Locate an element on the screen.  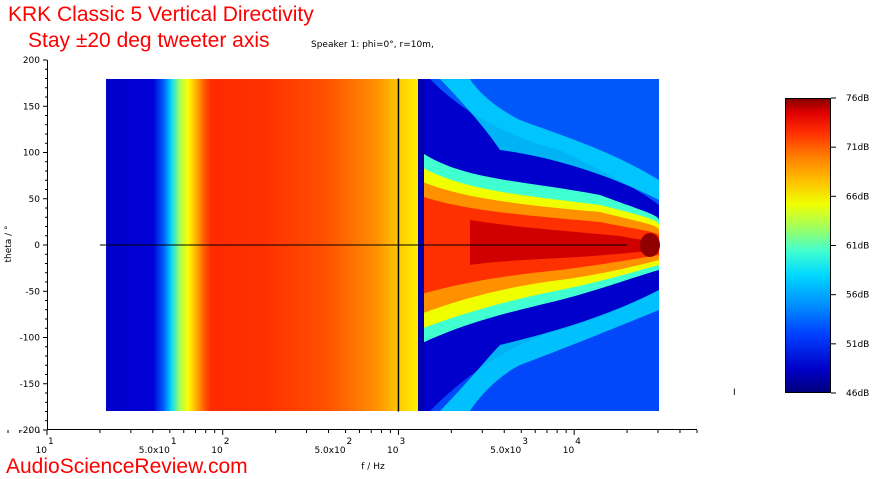
y-tick-label: 0 is located at coordinates (37, 246).